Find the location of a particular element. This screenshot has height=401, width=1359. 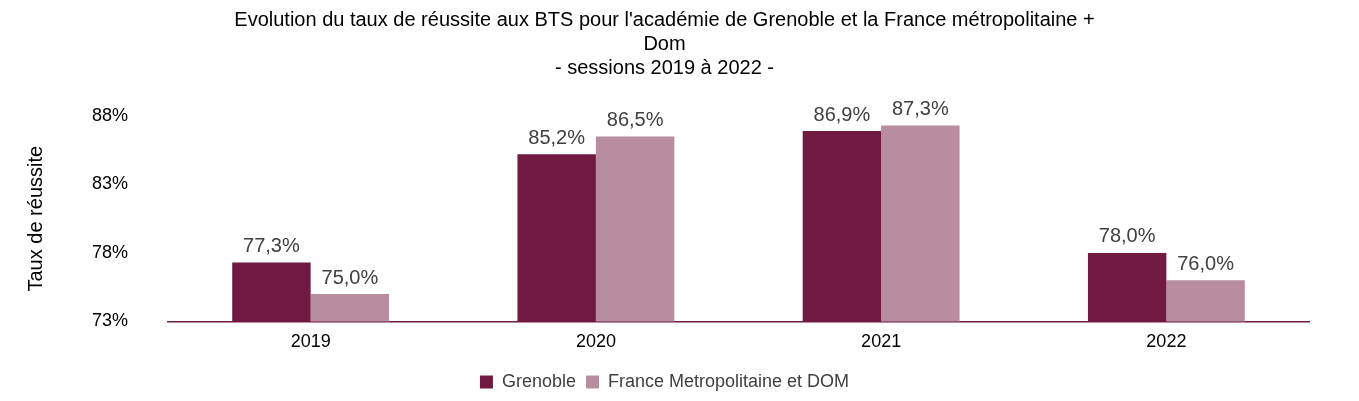

data-label: 77,3% is located at coordinates (271, 245).